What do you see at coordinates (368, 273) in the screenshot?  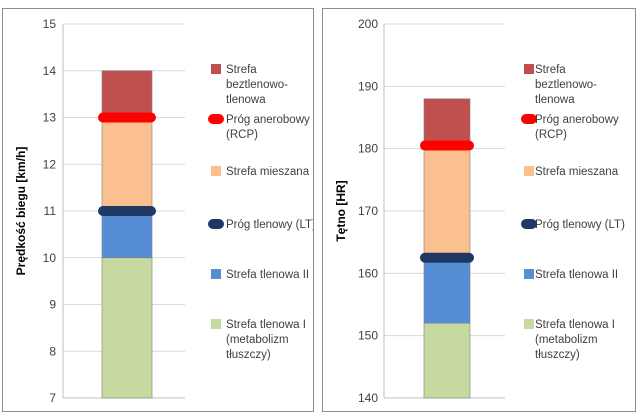 I see `y-tick-label: 160` at bounding box center [368, 273].